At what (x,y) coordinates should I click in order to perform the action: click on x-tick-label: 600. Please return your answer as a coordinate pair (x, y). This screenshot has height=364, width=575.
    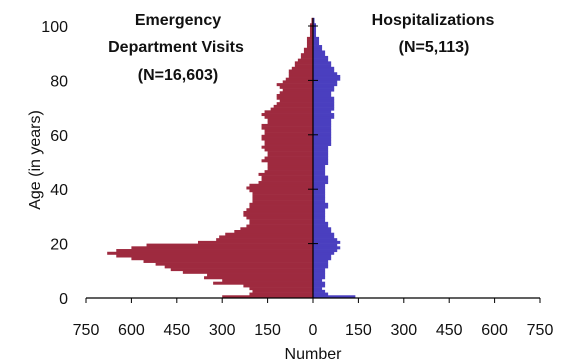
    Looking at the image, I should click on (131, 330).